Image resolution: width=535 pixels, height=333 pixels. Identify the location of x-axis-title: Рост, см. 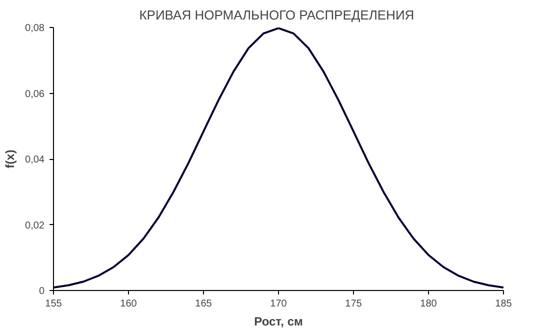
(278, 321).